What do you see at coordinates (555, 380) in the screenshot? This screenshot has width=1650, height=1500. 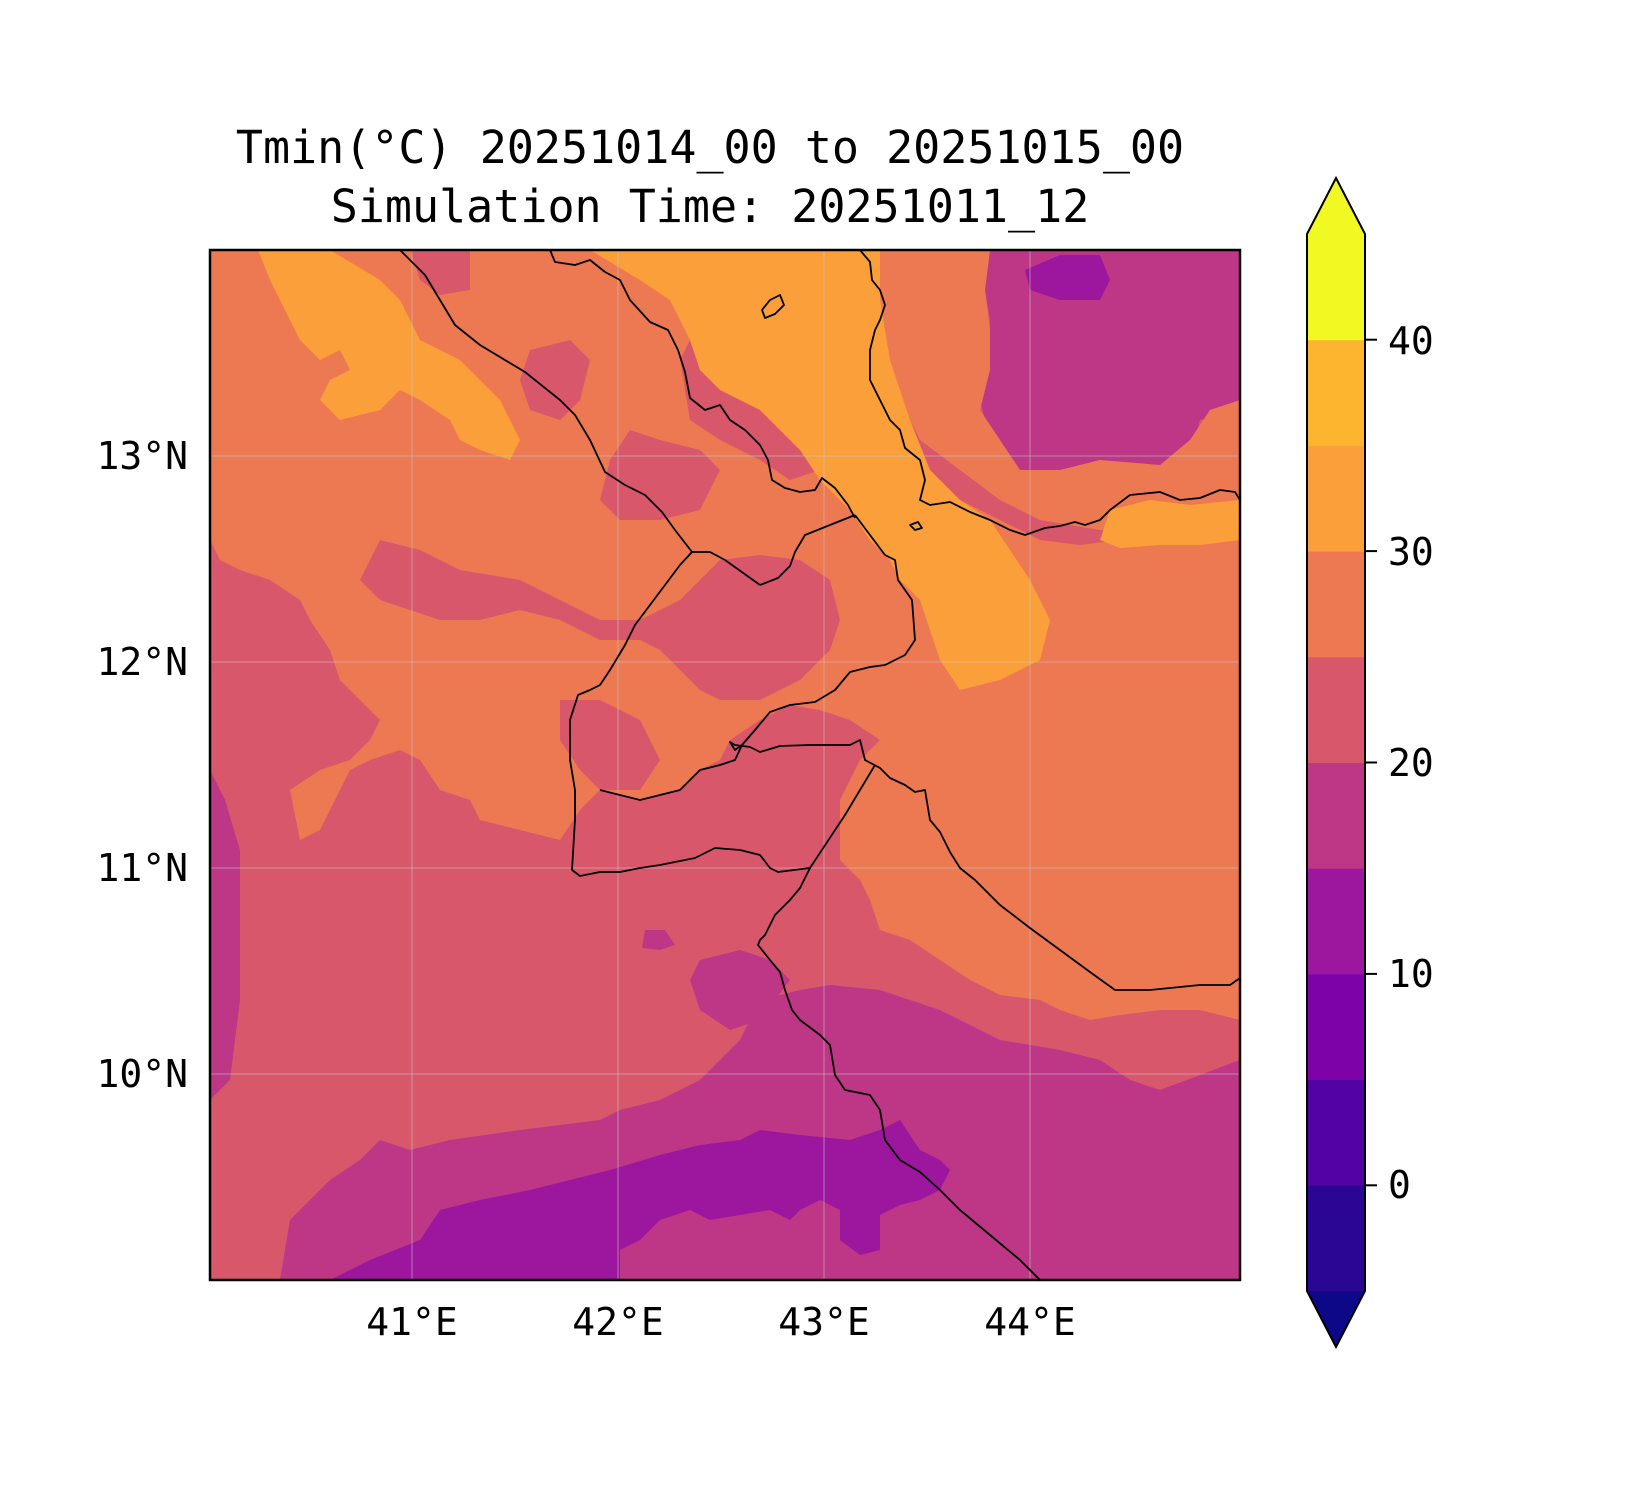 I see `contour-fill-20-25-patch2` at bounding box center [555, 380].